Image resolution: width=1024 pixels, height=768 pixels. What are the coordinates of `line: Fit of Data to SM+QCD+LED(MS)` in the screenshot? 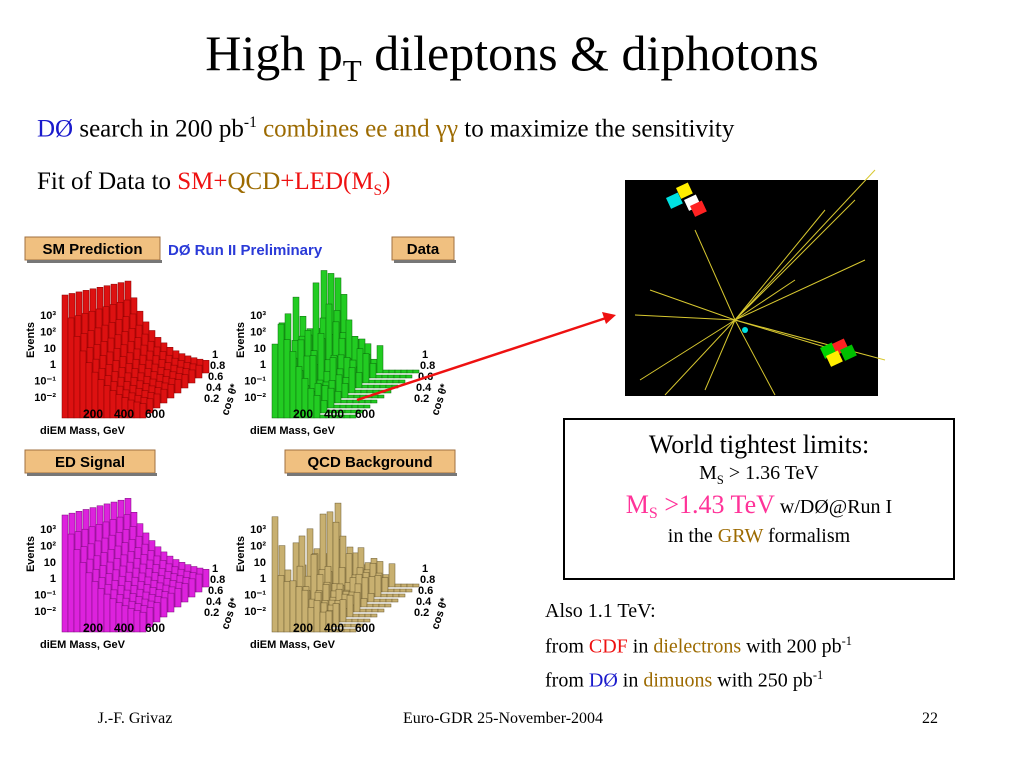 It's located at (214, 184).